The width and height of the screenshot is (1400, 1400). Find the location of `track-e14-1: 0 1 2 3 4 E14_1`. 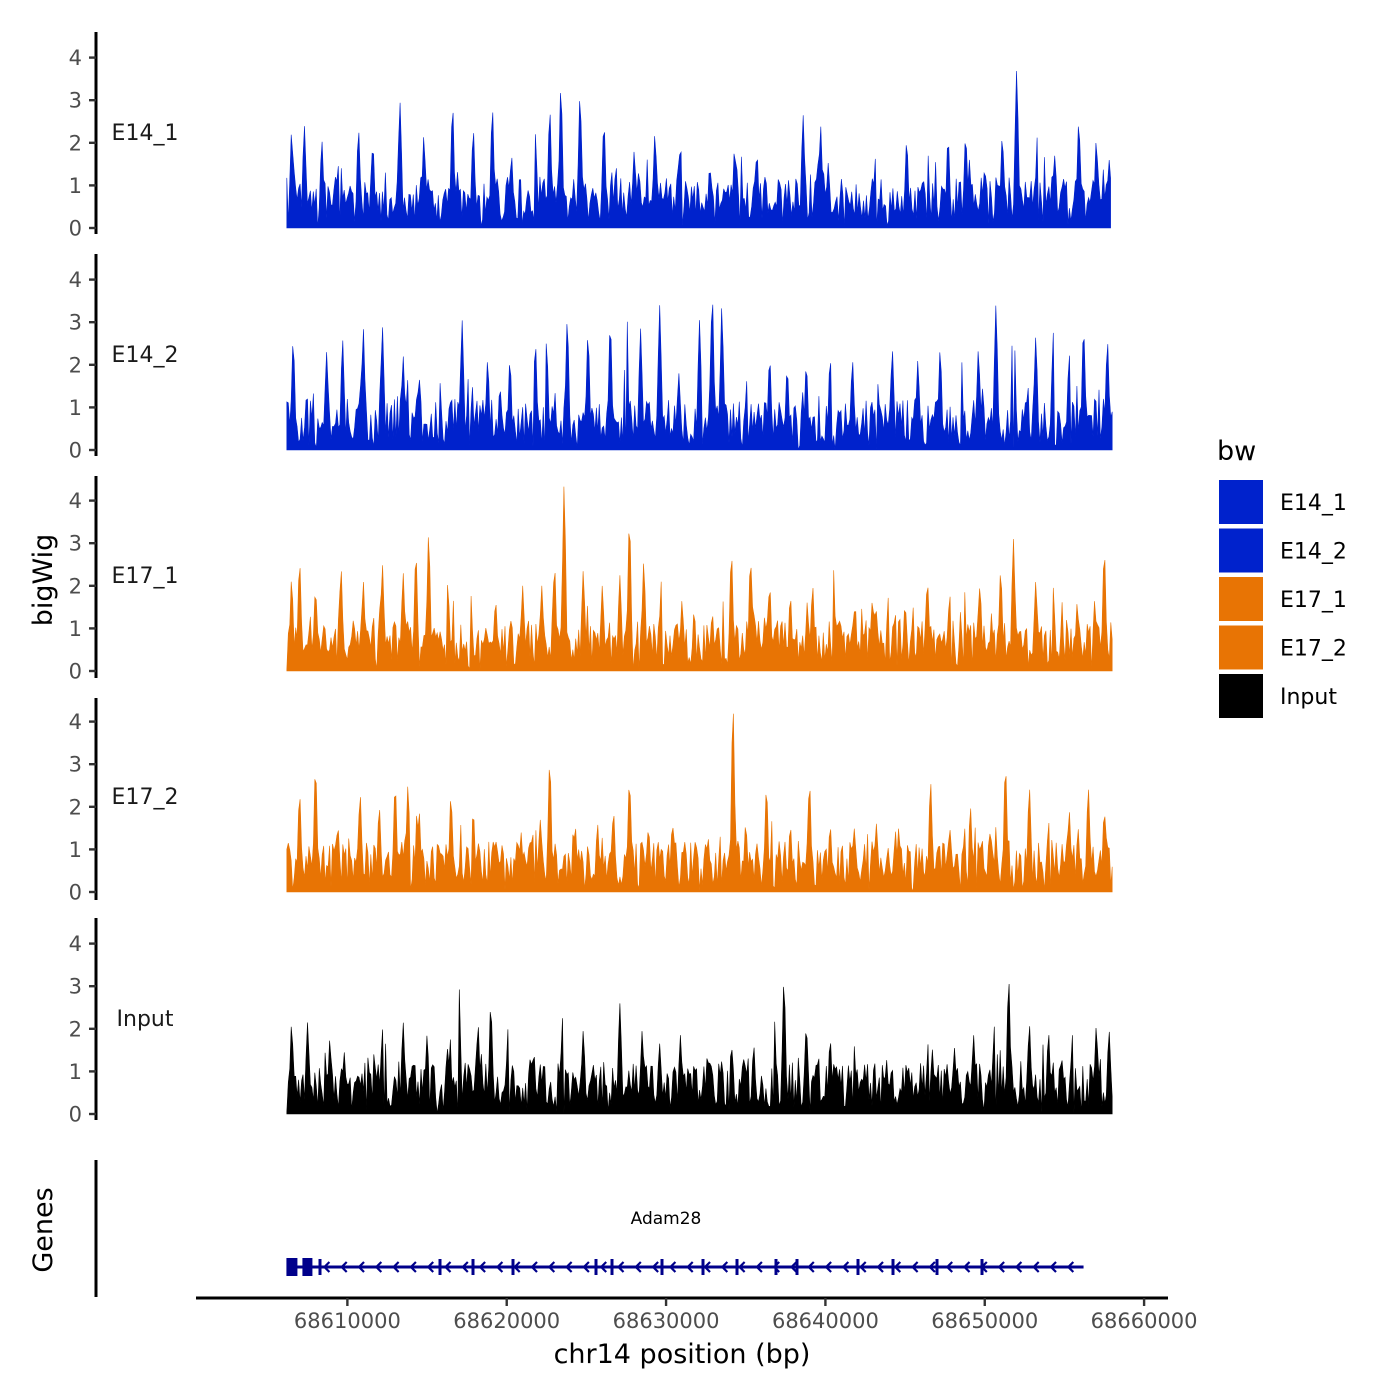

track-e14-1: 0 1 2 3 4 E14_1 is located at coordinates (590, 136).